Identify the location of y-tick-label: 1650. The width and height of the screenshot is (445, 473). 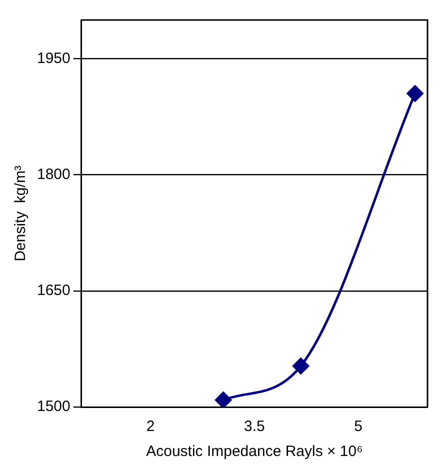
(53, 291).